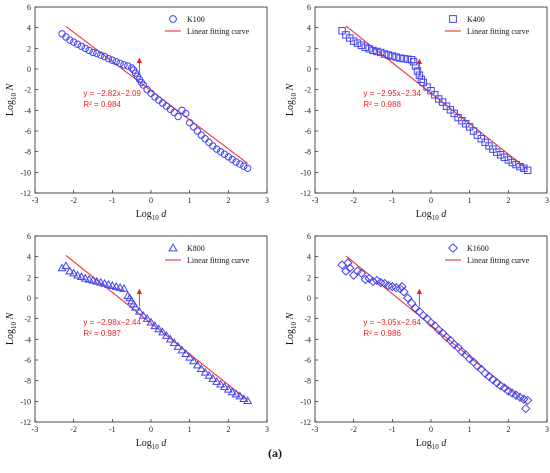  Describe the element at coordinates (275, 453) in the screenshot. I see `figure-caption: (a)` at that location.